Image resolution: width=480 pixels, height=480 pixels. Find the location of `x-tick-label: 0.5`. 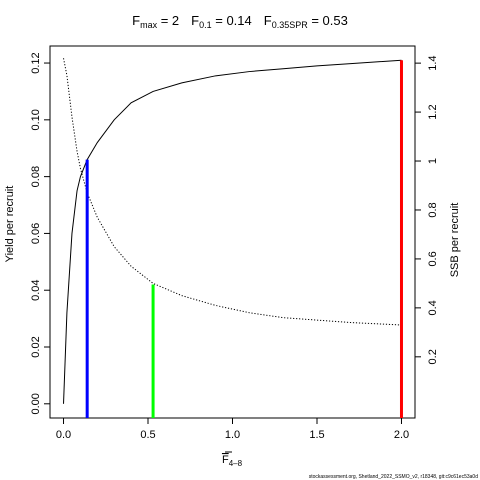

x-tick-label: 0.5 is located at coordinates (147, 435).